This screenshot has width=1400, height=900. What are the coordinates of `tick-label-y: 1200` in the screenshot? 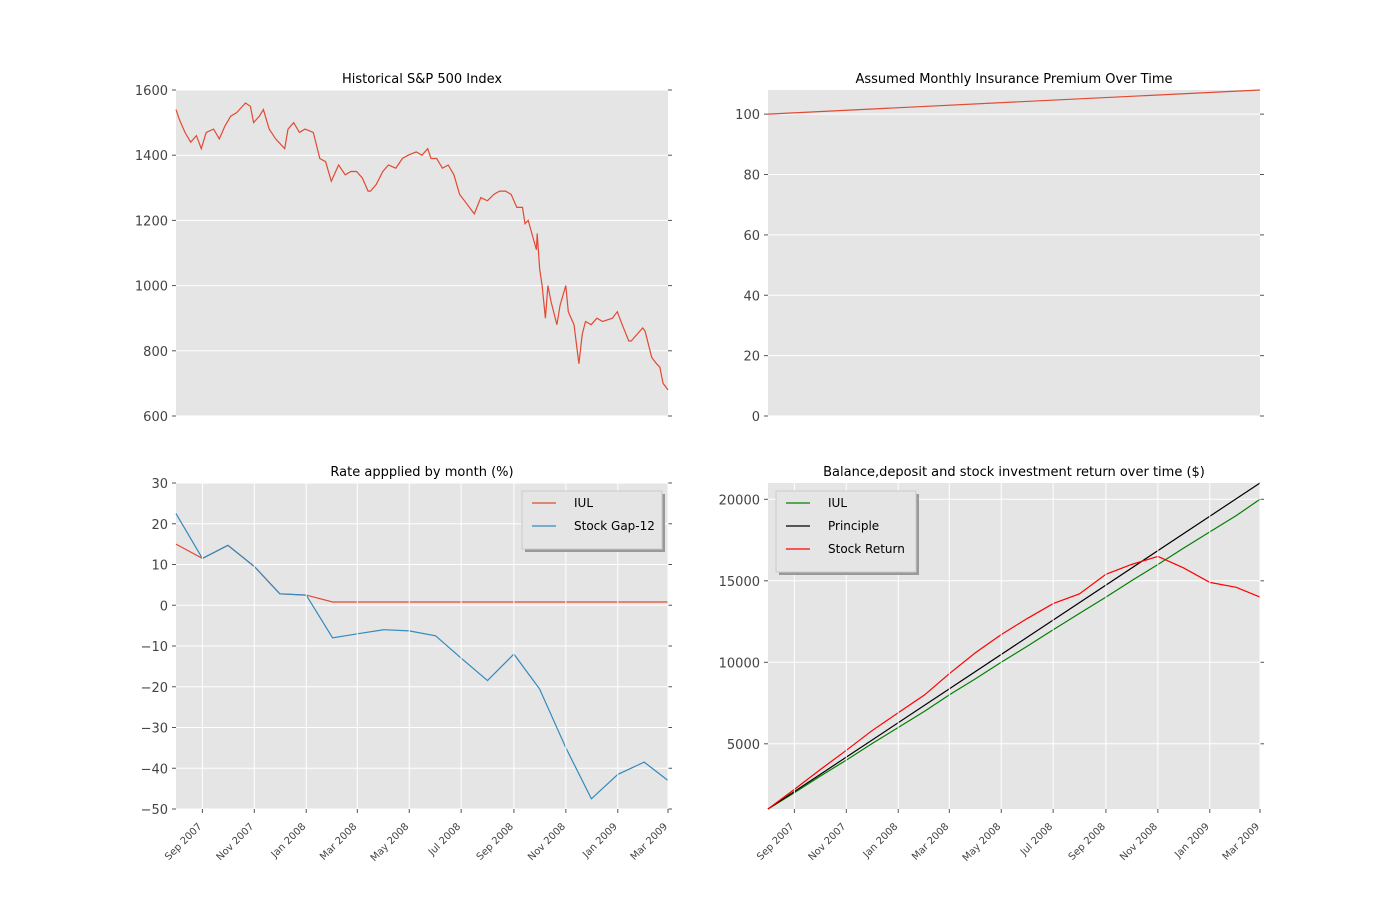 It's located at (151, 221).